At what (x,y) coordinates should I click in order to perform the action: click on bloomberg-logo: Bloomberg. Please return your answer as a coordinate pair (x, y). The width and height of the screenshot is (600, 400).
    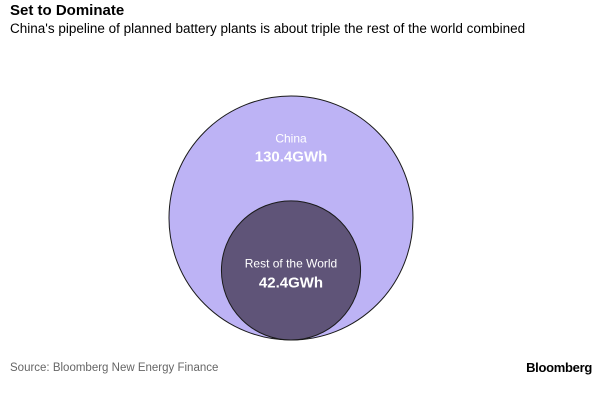
    Looking at the image, I should click on (559, 367).